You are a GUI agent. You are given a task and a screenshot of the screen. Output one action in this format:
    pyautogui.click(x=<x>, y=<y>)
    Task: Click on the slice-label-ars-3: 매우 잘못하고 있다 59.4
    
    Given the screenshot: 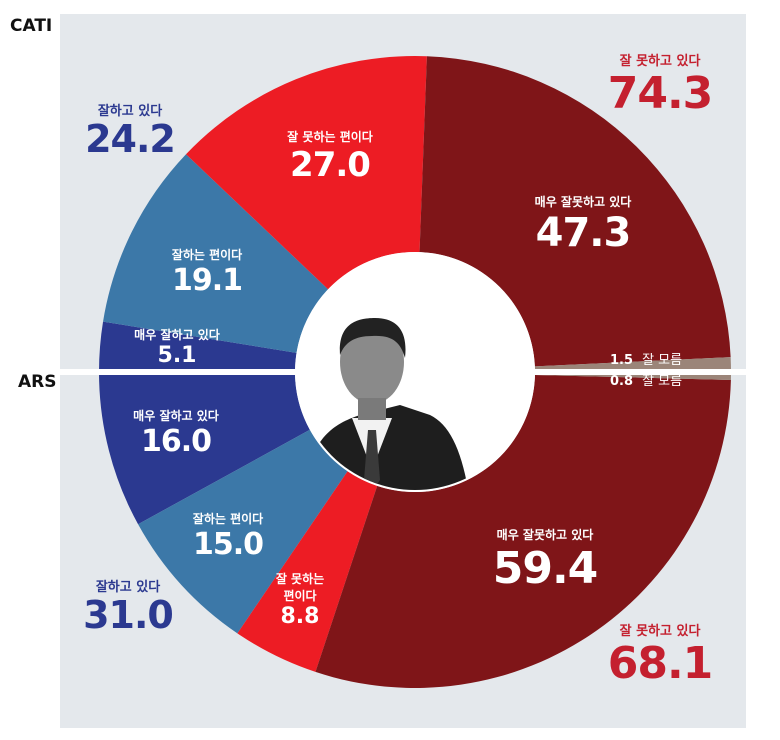 What is the action you would take?
    pyautogui.click(x=545, y=561)
    